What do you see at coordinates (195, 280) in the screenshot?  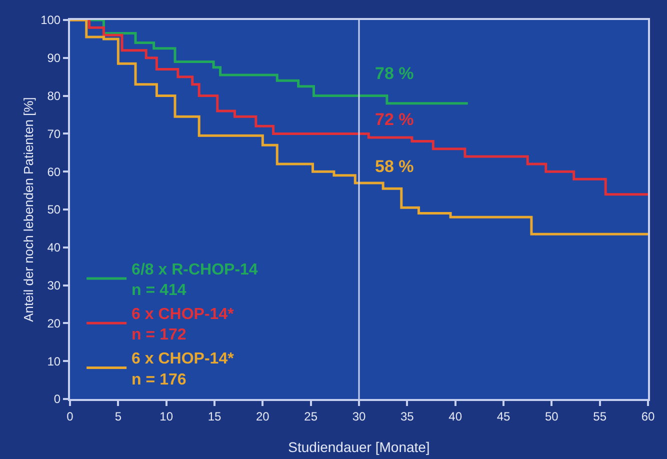 I see `legend-label: 6/8 x R-CHOP-14 n = 414` at bounding box center [195, 280].